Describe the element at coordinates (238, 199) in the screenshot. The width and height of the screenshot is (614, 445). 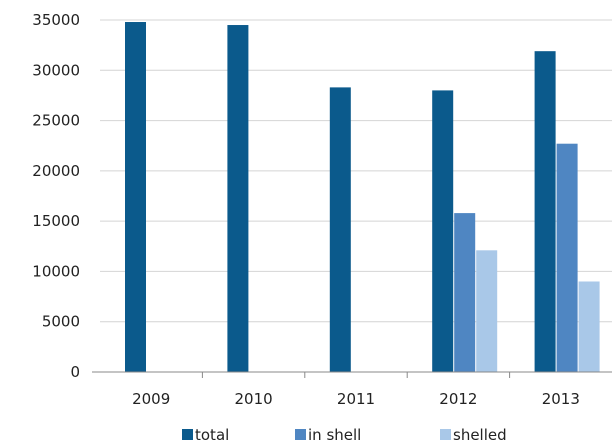
I see `bar-total-2010` at that location.